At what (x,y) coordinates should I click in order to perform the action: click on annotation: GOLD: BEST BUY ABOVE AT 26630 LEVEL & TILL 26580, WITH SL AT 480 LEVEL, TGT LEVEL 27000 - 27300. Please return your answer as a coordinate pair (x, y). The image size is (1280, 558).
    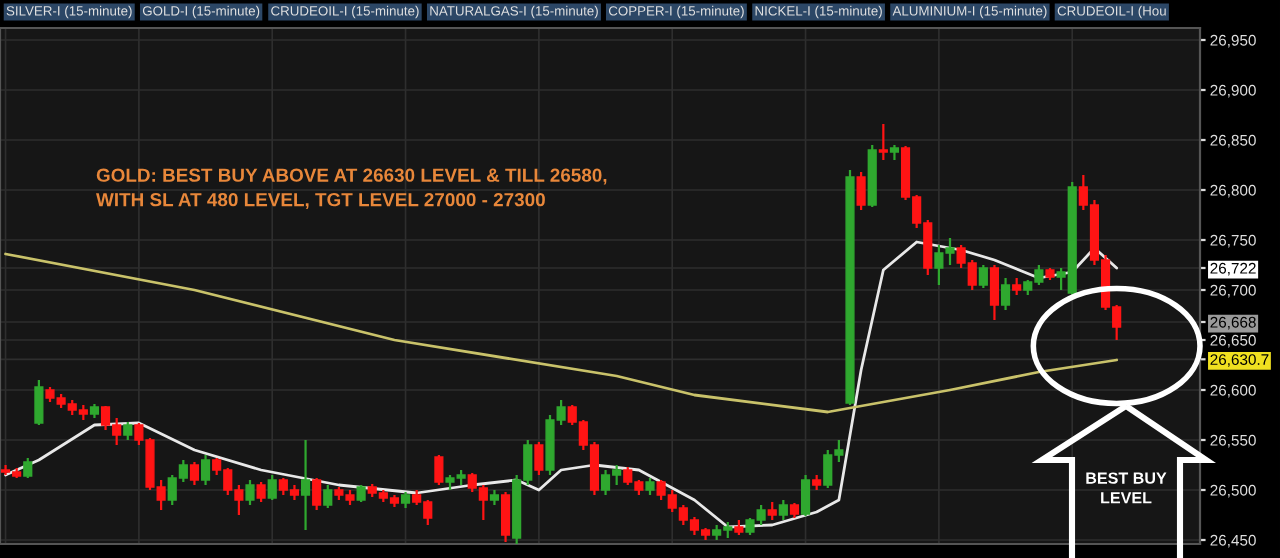
    Looking at the image, I should click on (351, 189).